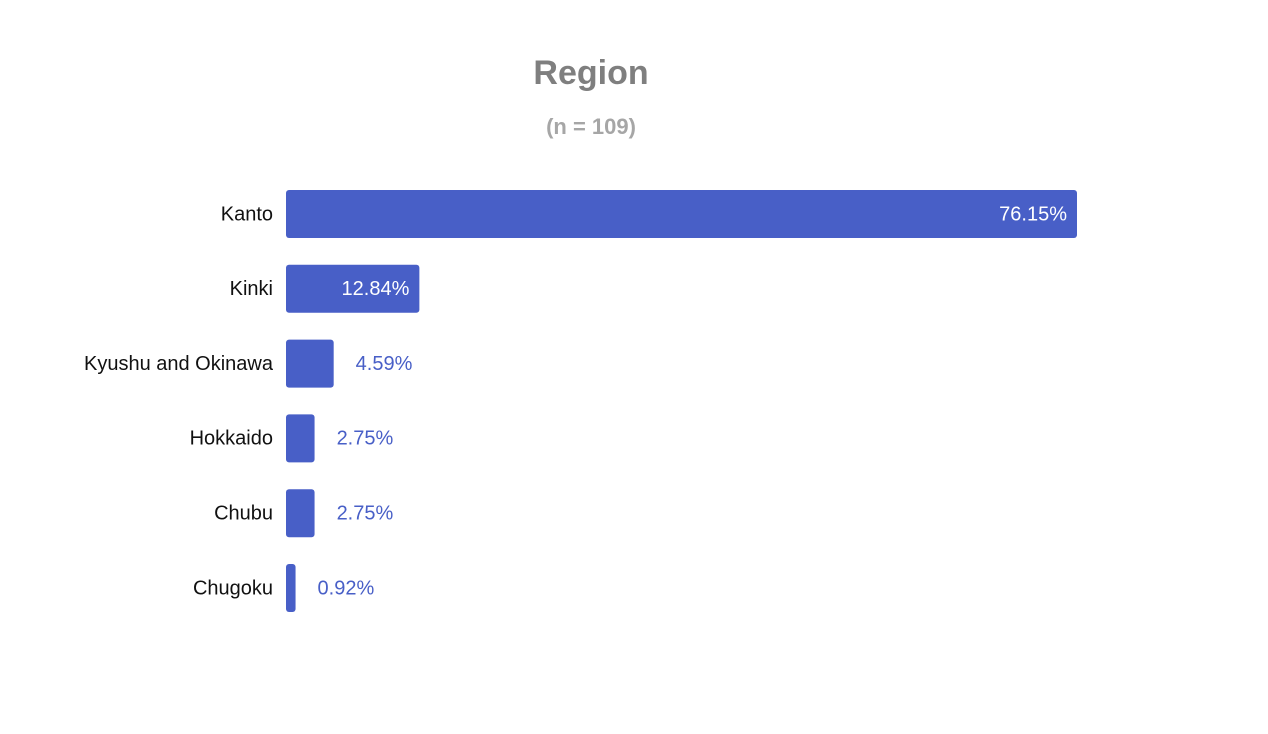 This screenshot has width=1268, height=734. What do you see at coordinates (346, 588) in the screenshot?
I see `value-label: 0.92%` at bounding box center [346, 588].